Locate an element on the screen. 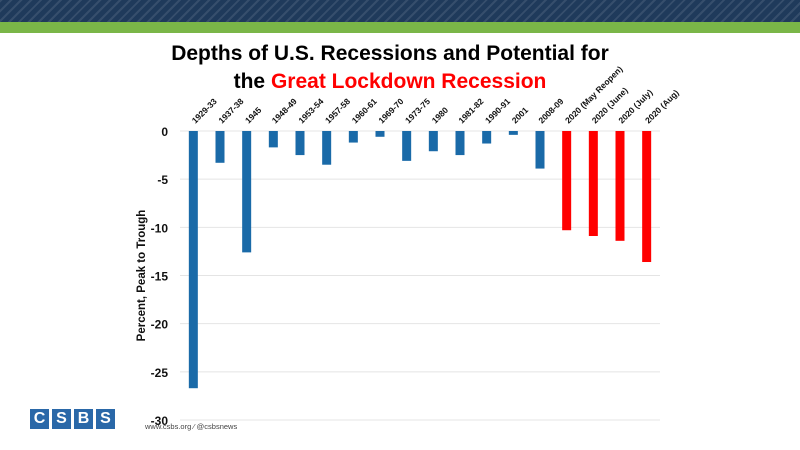 The image size is (800, 450). y-tick-label: -15 is located at coordinates (160, 277).